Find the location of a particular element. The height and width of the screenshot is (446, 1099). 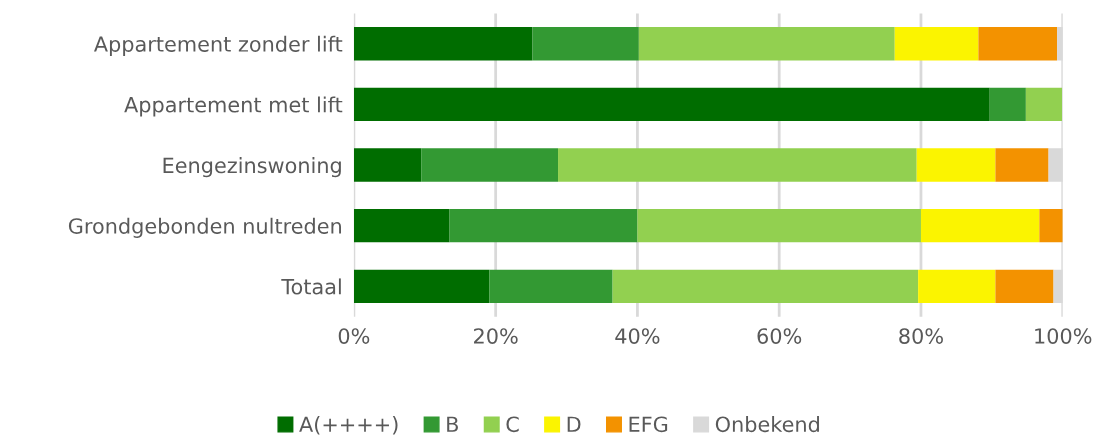

y-tick-label: Totaal is located at coordinates (311, 286).